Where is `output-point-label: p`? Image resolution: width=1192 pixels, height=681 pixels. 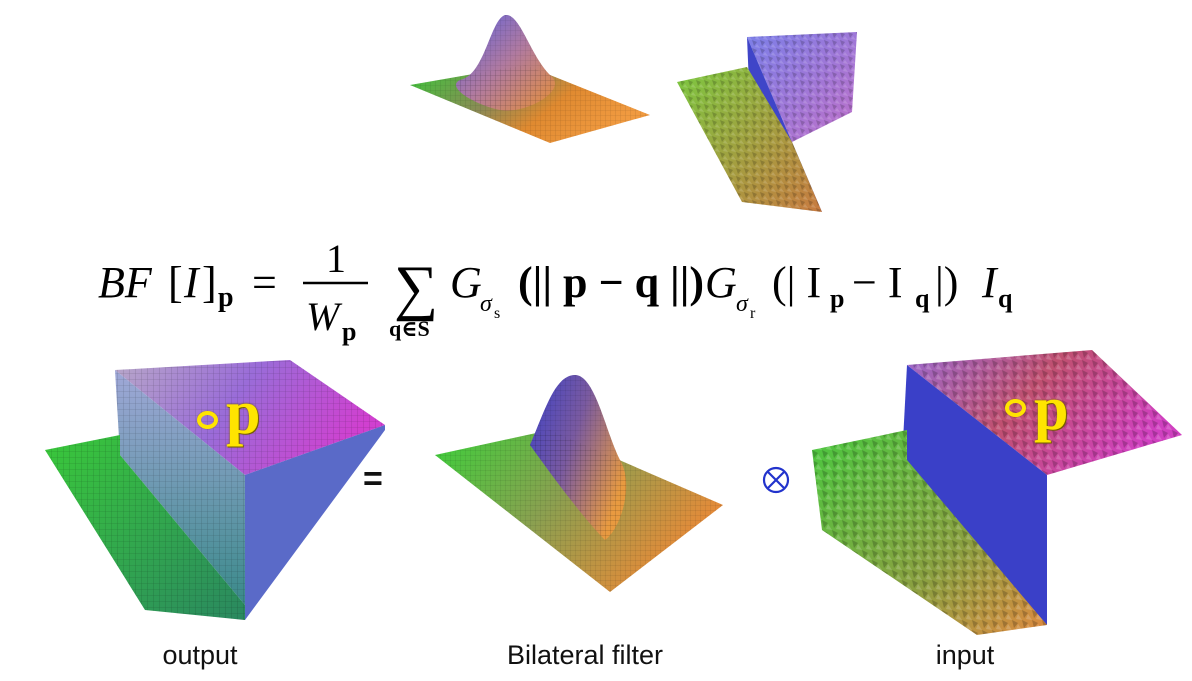 output-point-label: p is located at coordinates (243, 413).